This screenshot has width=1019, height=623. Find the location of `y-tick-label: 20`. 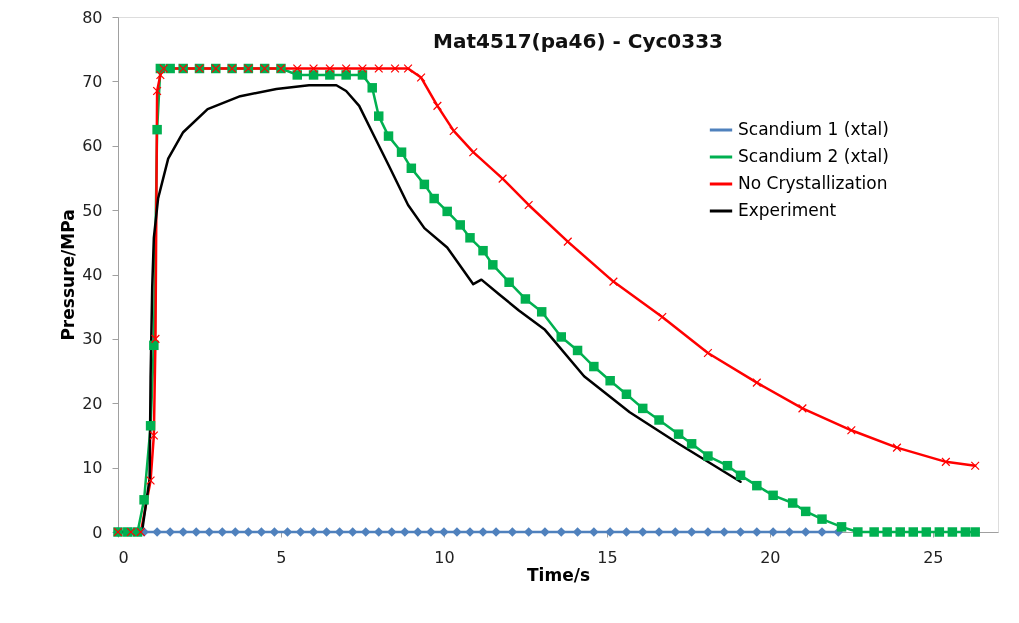

y-tick-label: 20 is located at coordinates (92, 403).